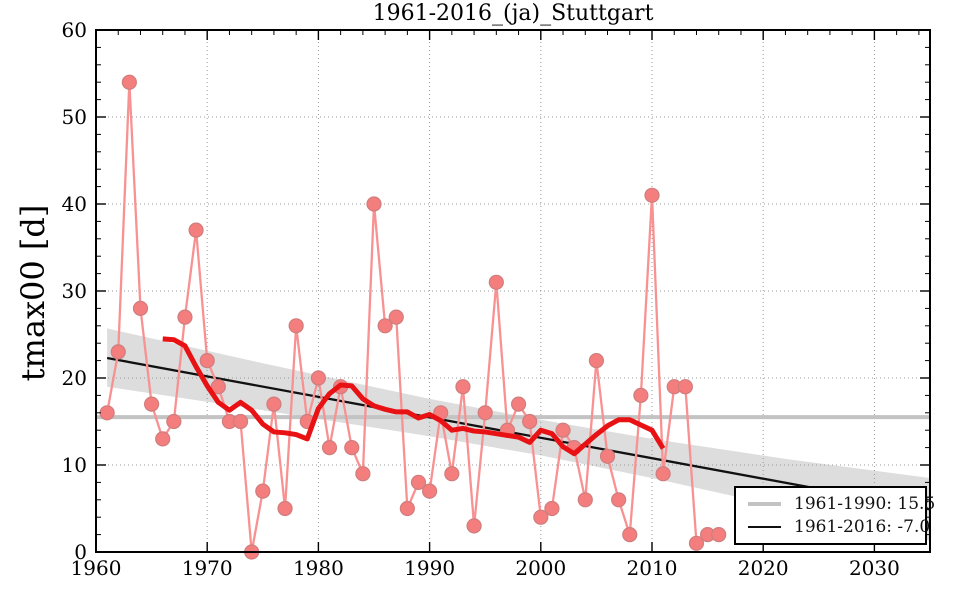 This screenshot has height=600, width=960. What do you see at coordinates (74, 465) in the screenshot?
I see `y-tick-label: 10` at bounding box center [74, 465].